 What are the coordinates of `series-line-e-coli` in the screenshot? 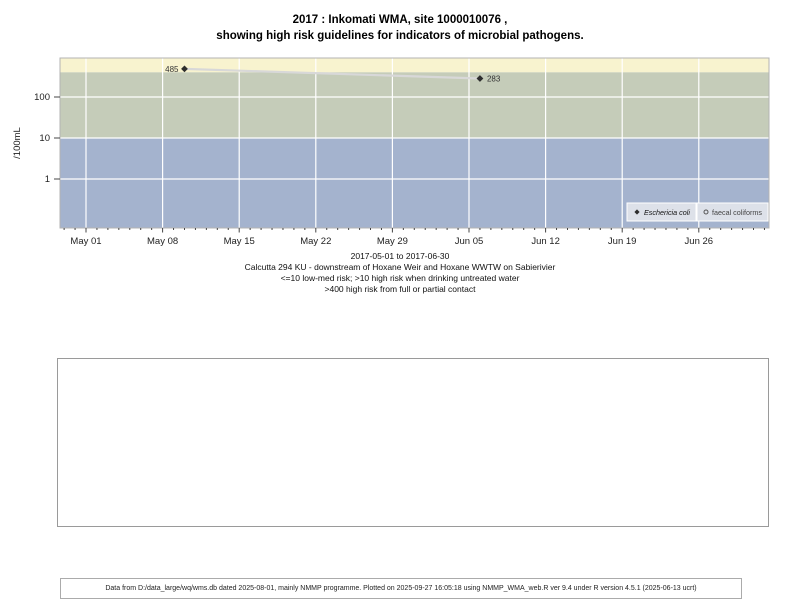 It's located at (332, 73).